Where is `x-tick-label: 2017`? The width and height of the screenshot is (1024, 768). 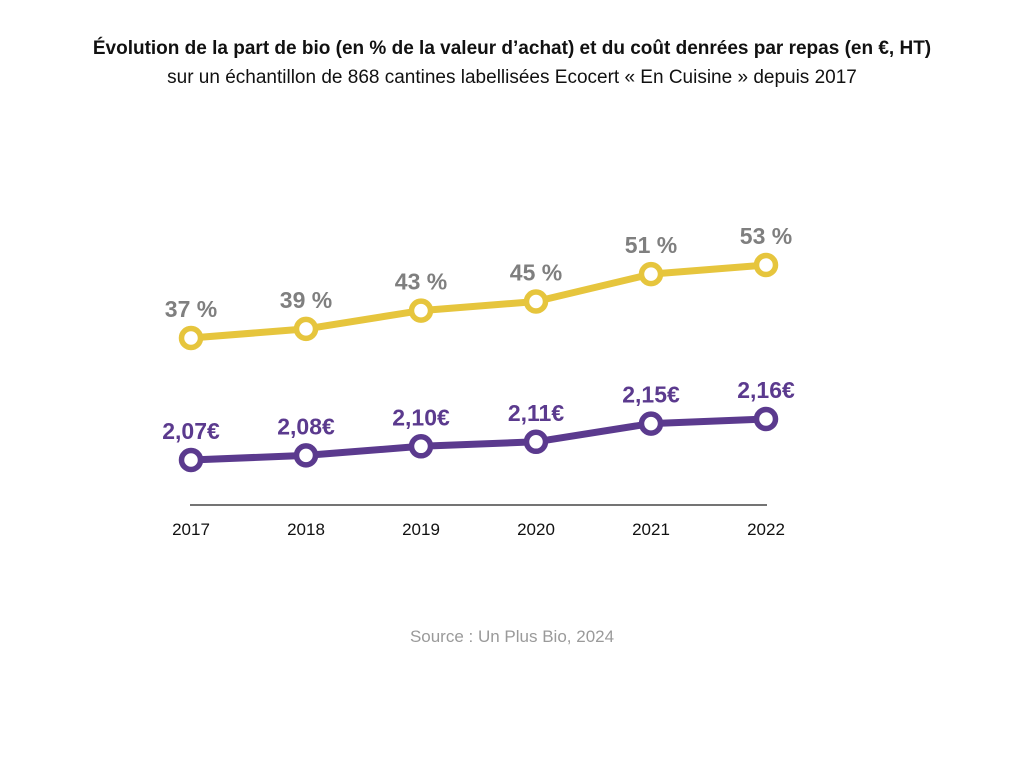 x-tick-label: 2017 is located at coordinates (191, 529).